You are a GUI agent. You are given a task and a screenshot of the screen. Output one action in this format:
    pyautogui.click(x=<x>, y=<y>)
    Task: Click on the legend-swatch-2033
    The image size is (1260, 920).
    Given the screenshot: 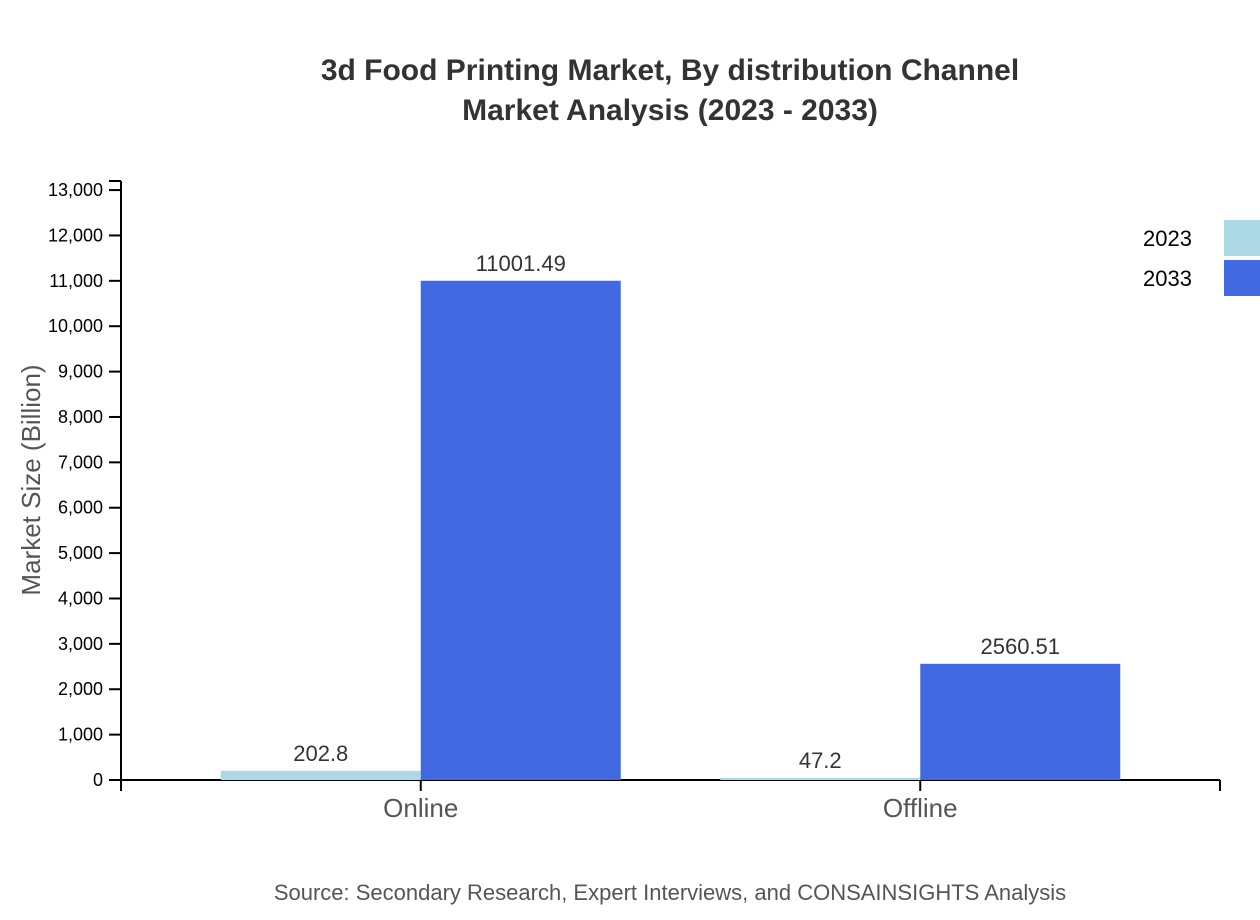 What is the action you would take?
    pyautogui.click(x=1242, y=278)
    